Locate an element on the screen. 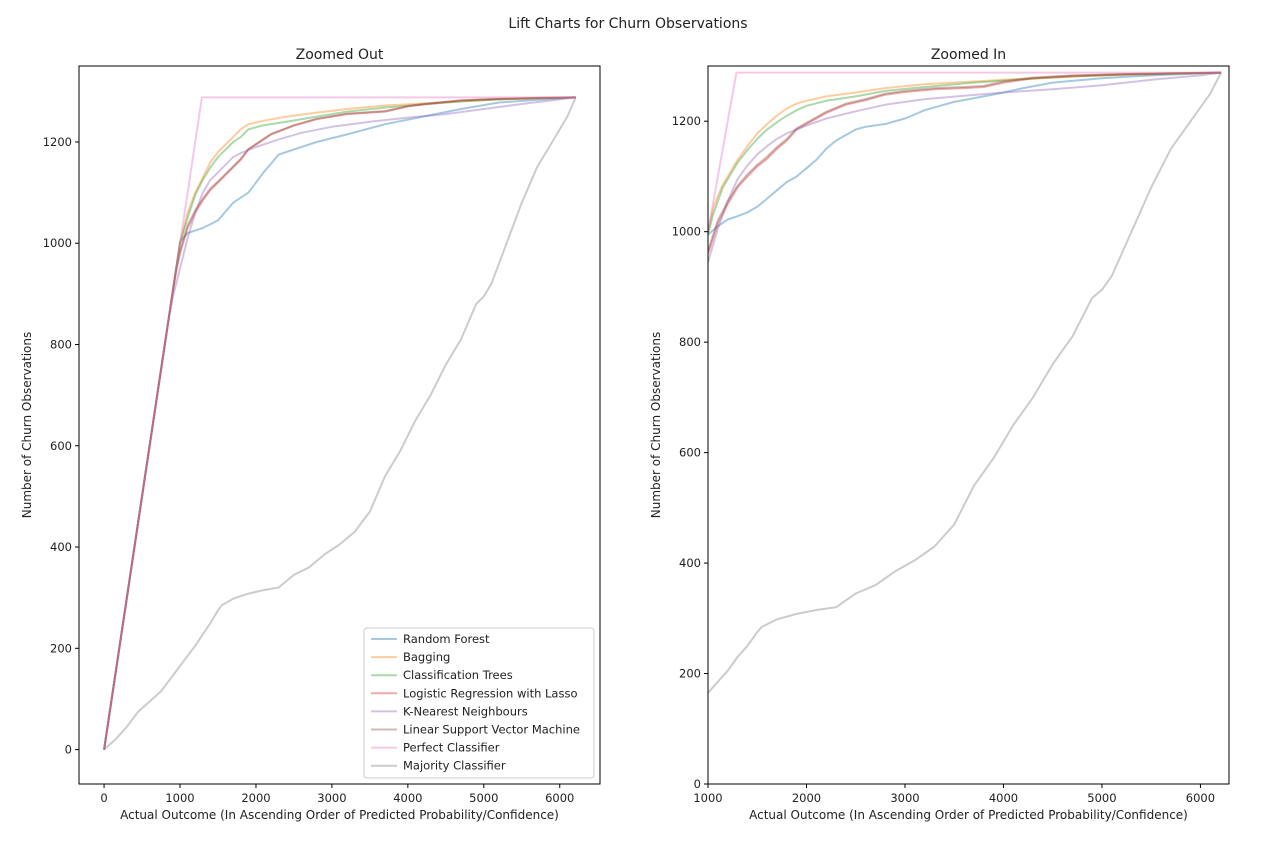 This screenshot has height=852, width=1270. series-line-bagging is located at coordinates (965, 151).